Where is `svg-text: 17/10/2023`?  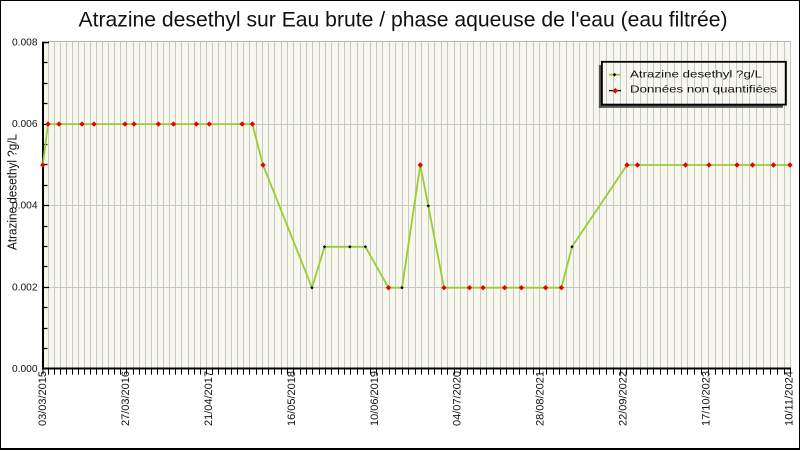 svg-text: 17/10/2023 is located at coordinates (706, 398).